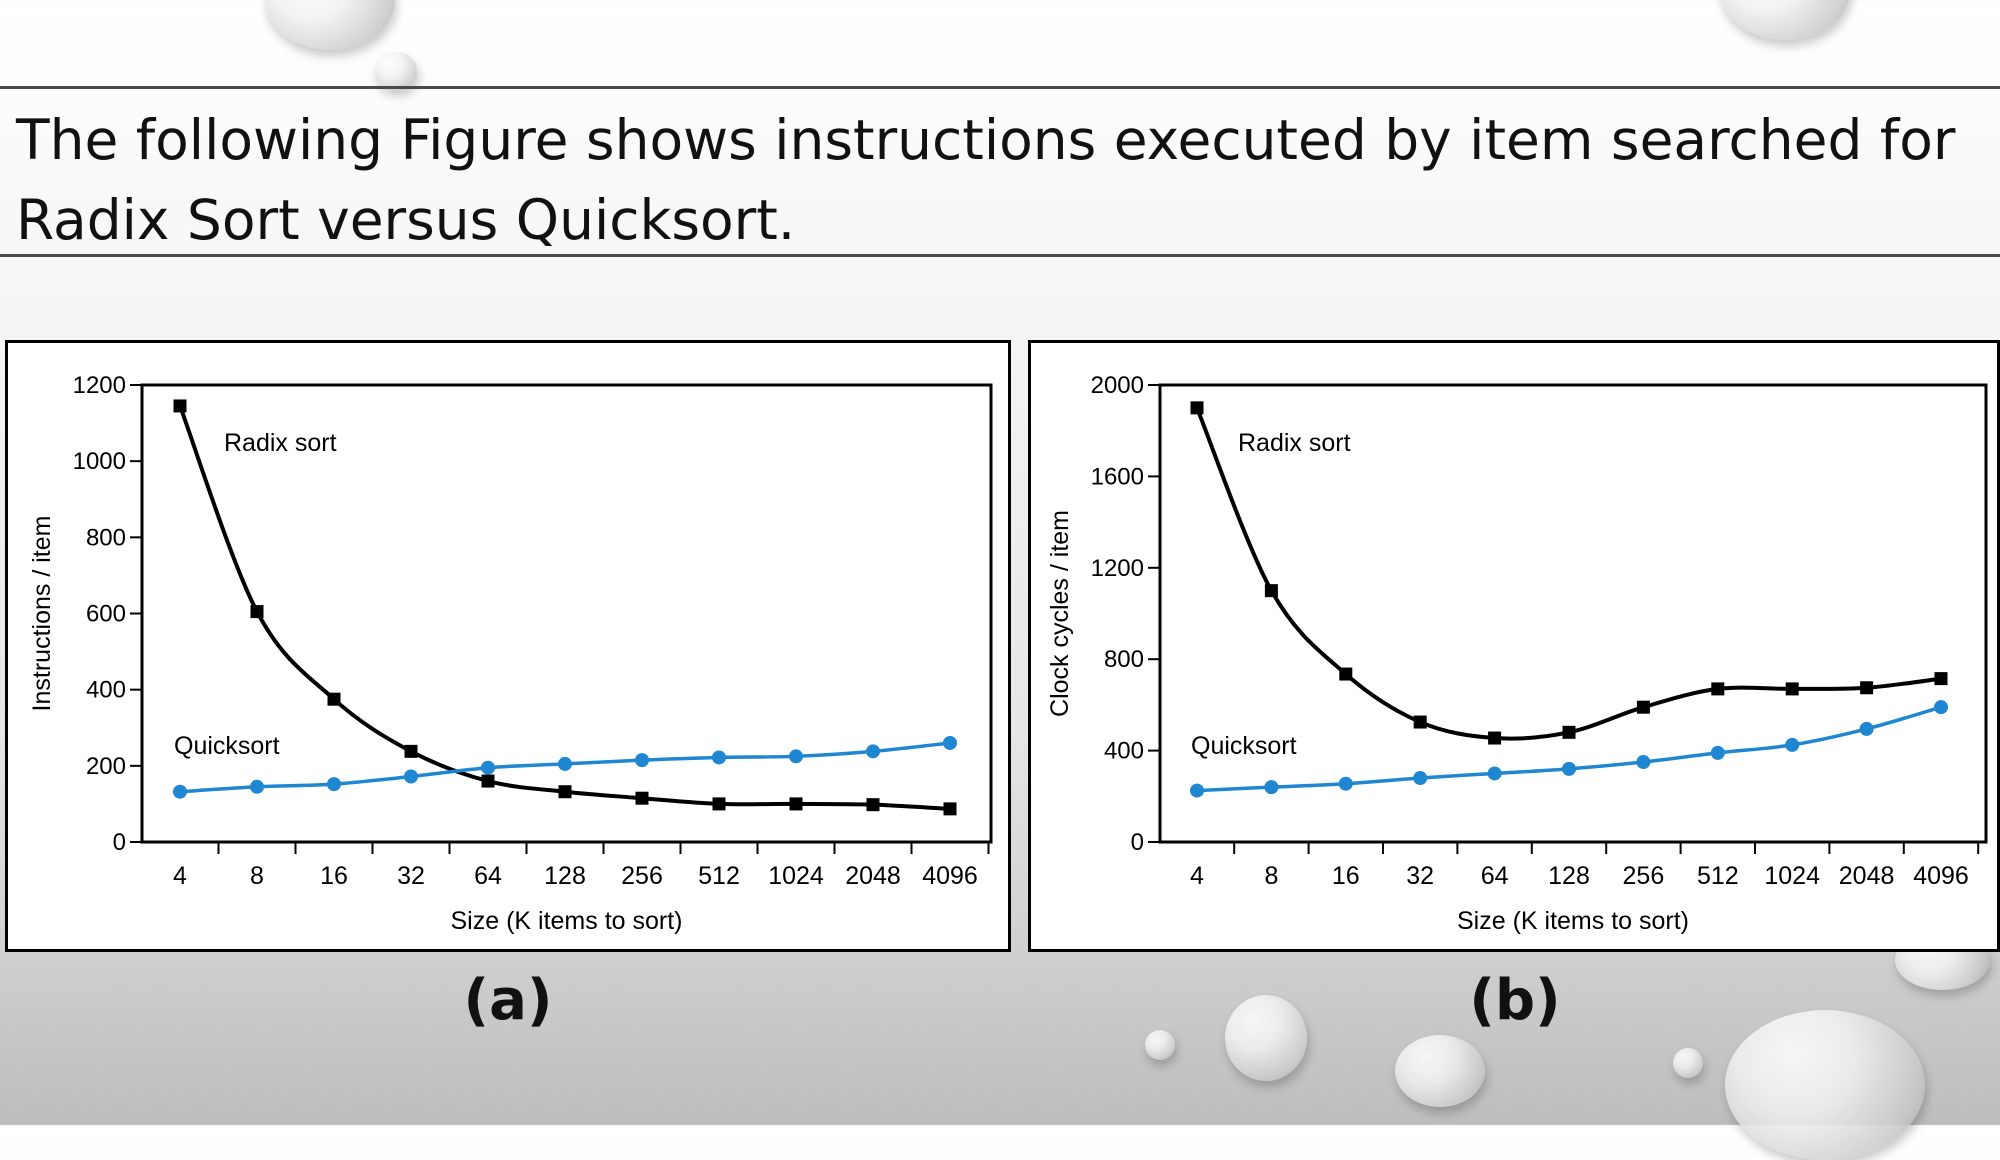 The height and width of the screenshot is (1160, 2000). Describe the element at coordinates (411, 876) in the screenshot. I see `x-tick-label: 32` at that location.